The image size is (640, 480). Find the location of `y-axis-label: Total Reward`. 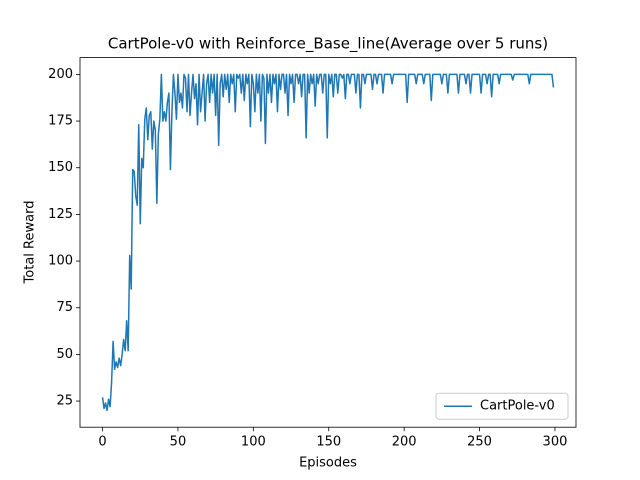

y-axis-label: Total Reward is located at coordinates (30, 243).